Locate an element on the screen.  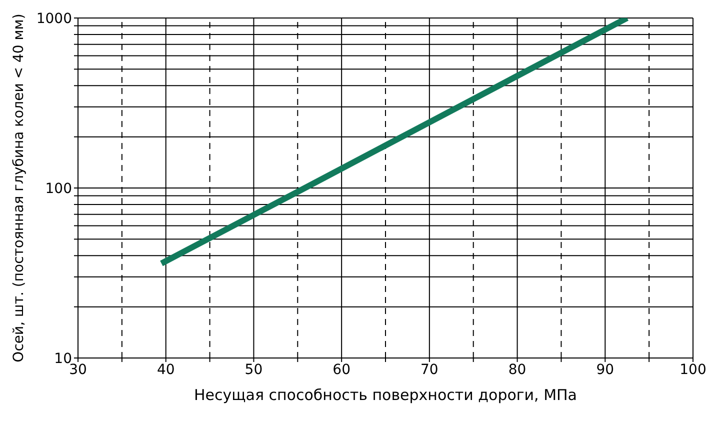
y-tick-label: 1000 is located at coordinates (54, 18).